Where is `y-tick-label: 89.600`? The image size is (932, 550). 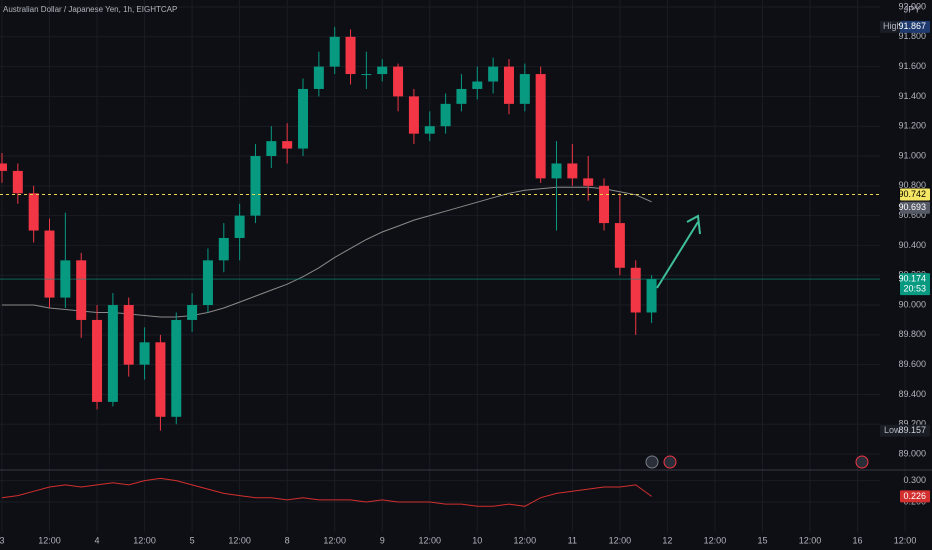 y-tick-label: 89.600 is located at coordinates (912, 364).